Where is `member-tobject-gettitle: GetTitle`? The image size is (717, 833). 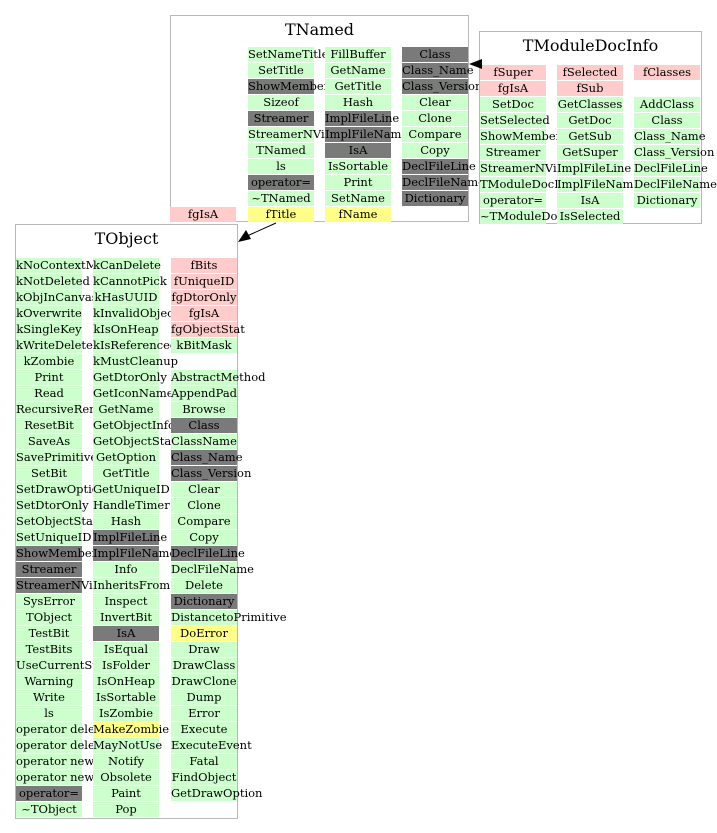 member-tobject-gettitle: GetTitle is located at coordinates (126, 473).